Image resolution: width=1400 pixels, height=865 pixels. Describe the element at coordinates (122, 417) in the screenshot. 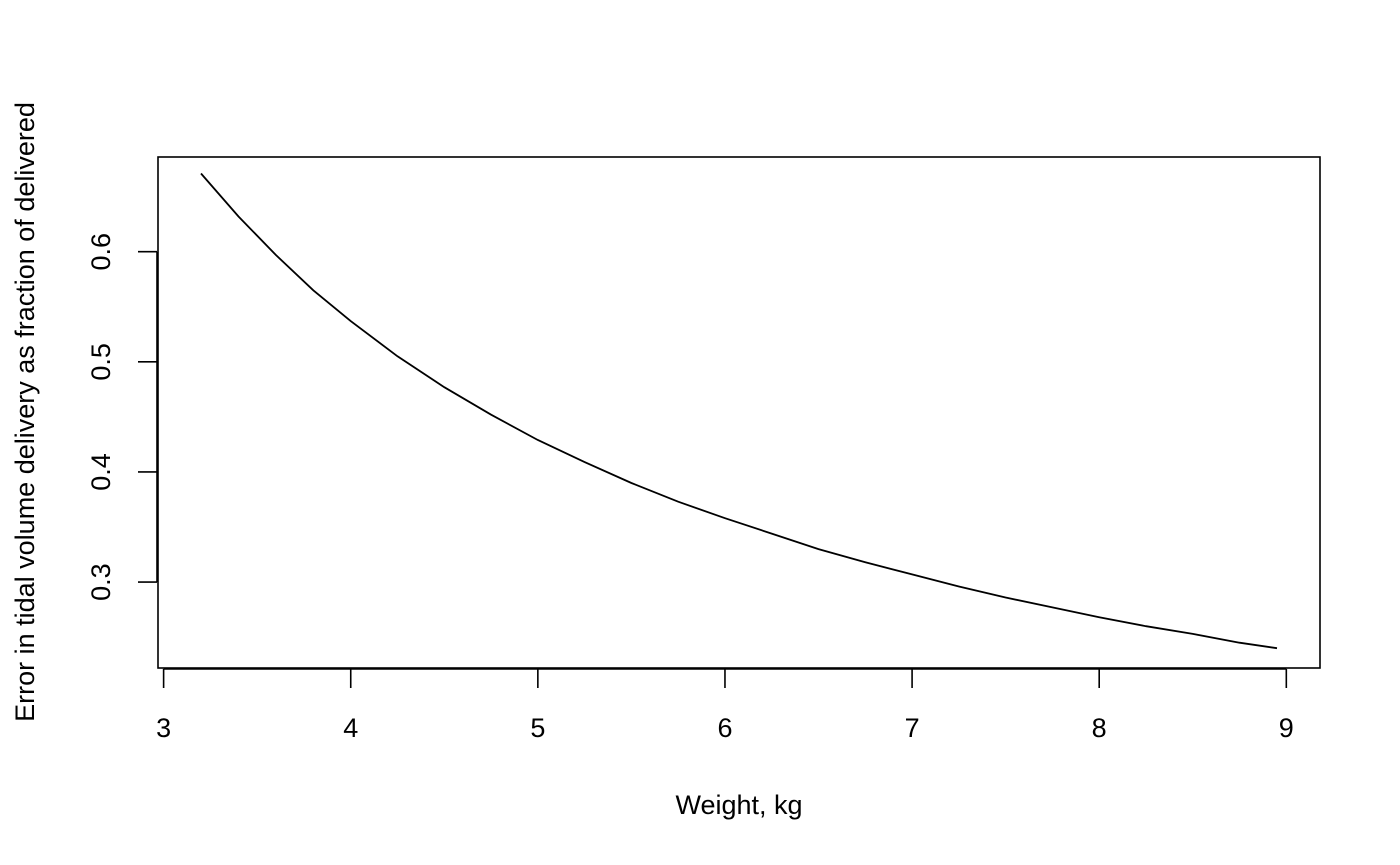

I see `y-axis: 0.3 0.4 0.5 0.6` at that location.